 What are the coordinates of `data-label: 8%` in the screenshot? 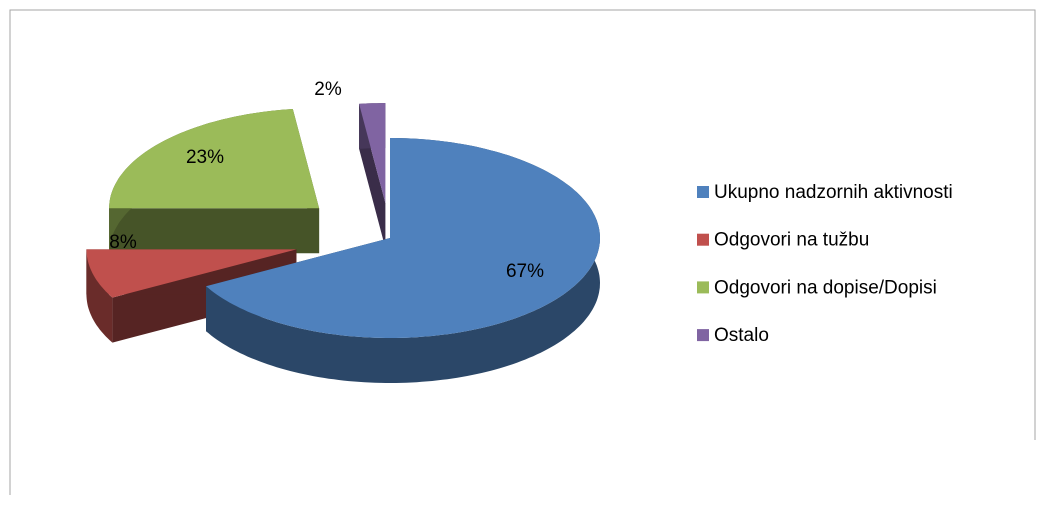 It's located at (123, 242).